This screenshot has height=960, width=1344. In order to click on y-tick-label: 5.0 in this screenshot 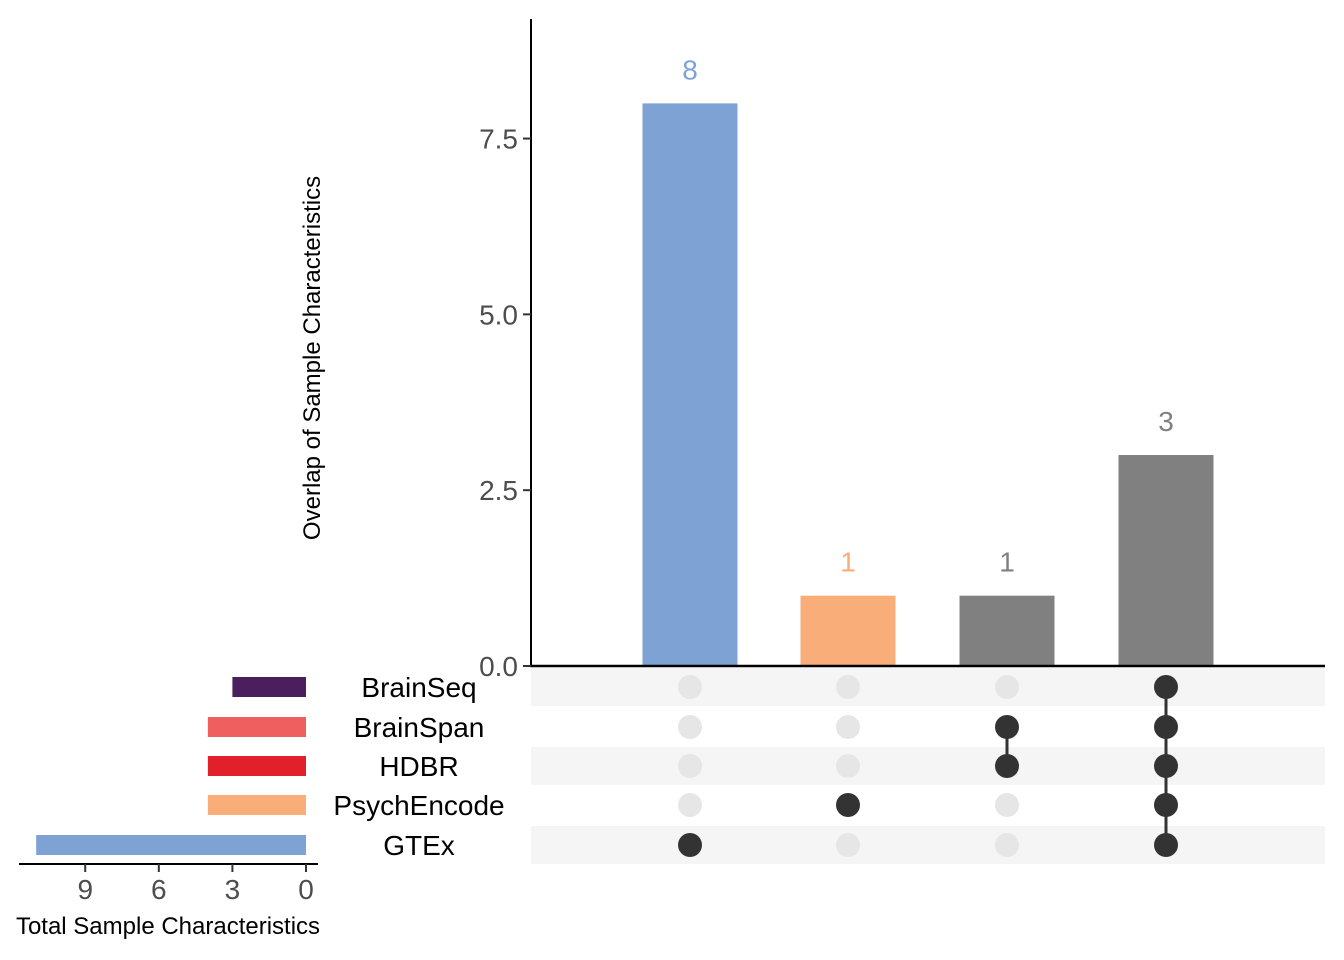, I will do `click(498, 314)`.